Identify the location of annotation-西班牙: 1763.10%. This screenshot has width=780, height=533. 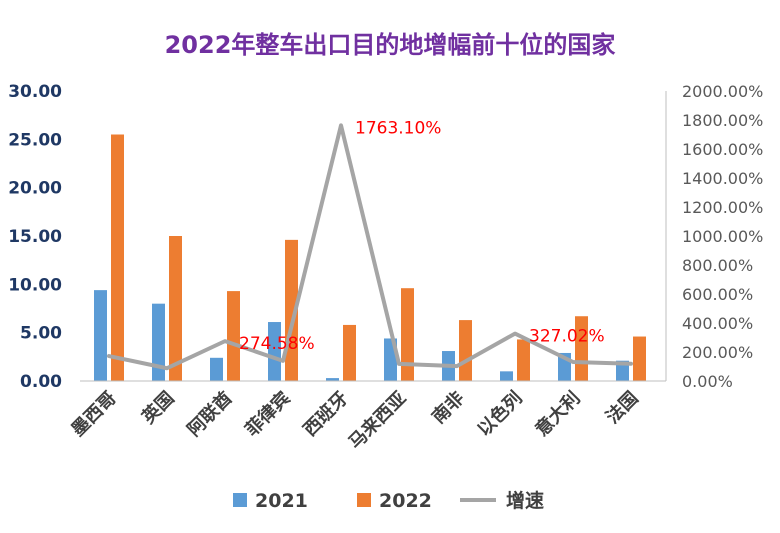
(398, 128).